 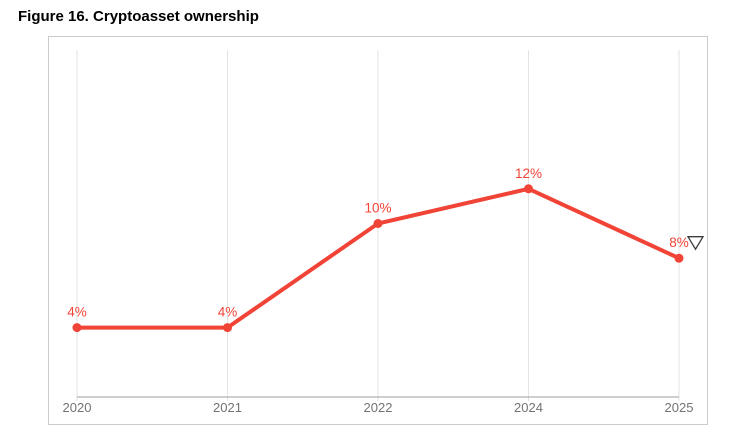 I want to click on data-label: 12%, so click(x=528, y=173).